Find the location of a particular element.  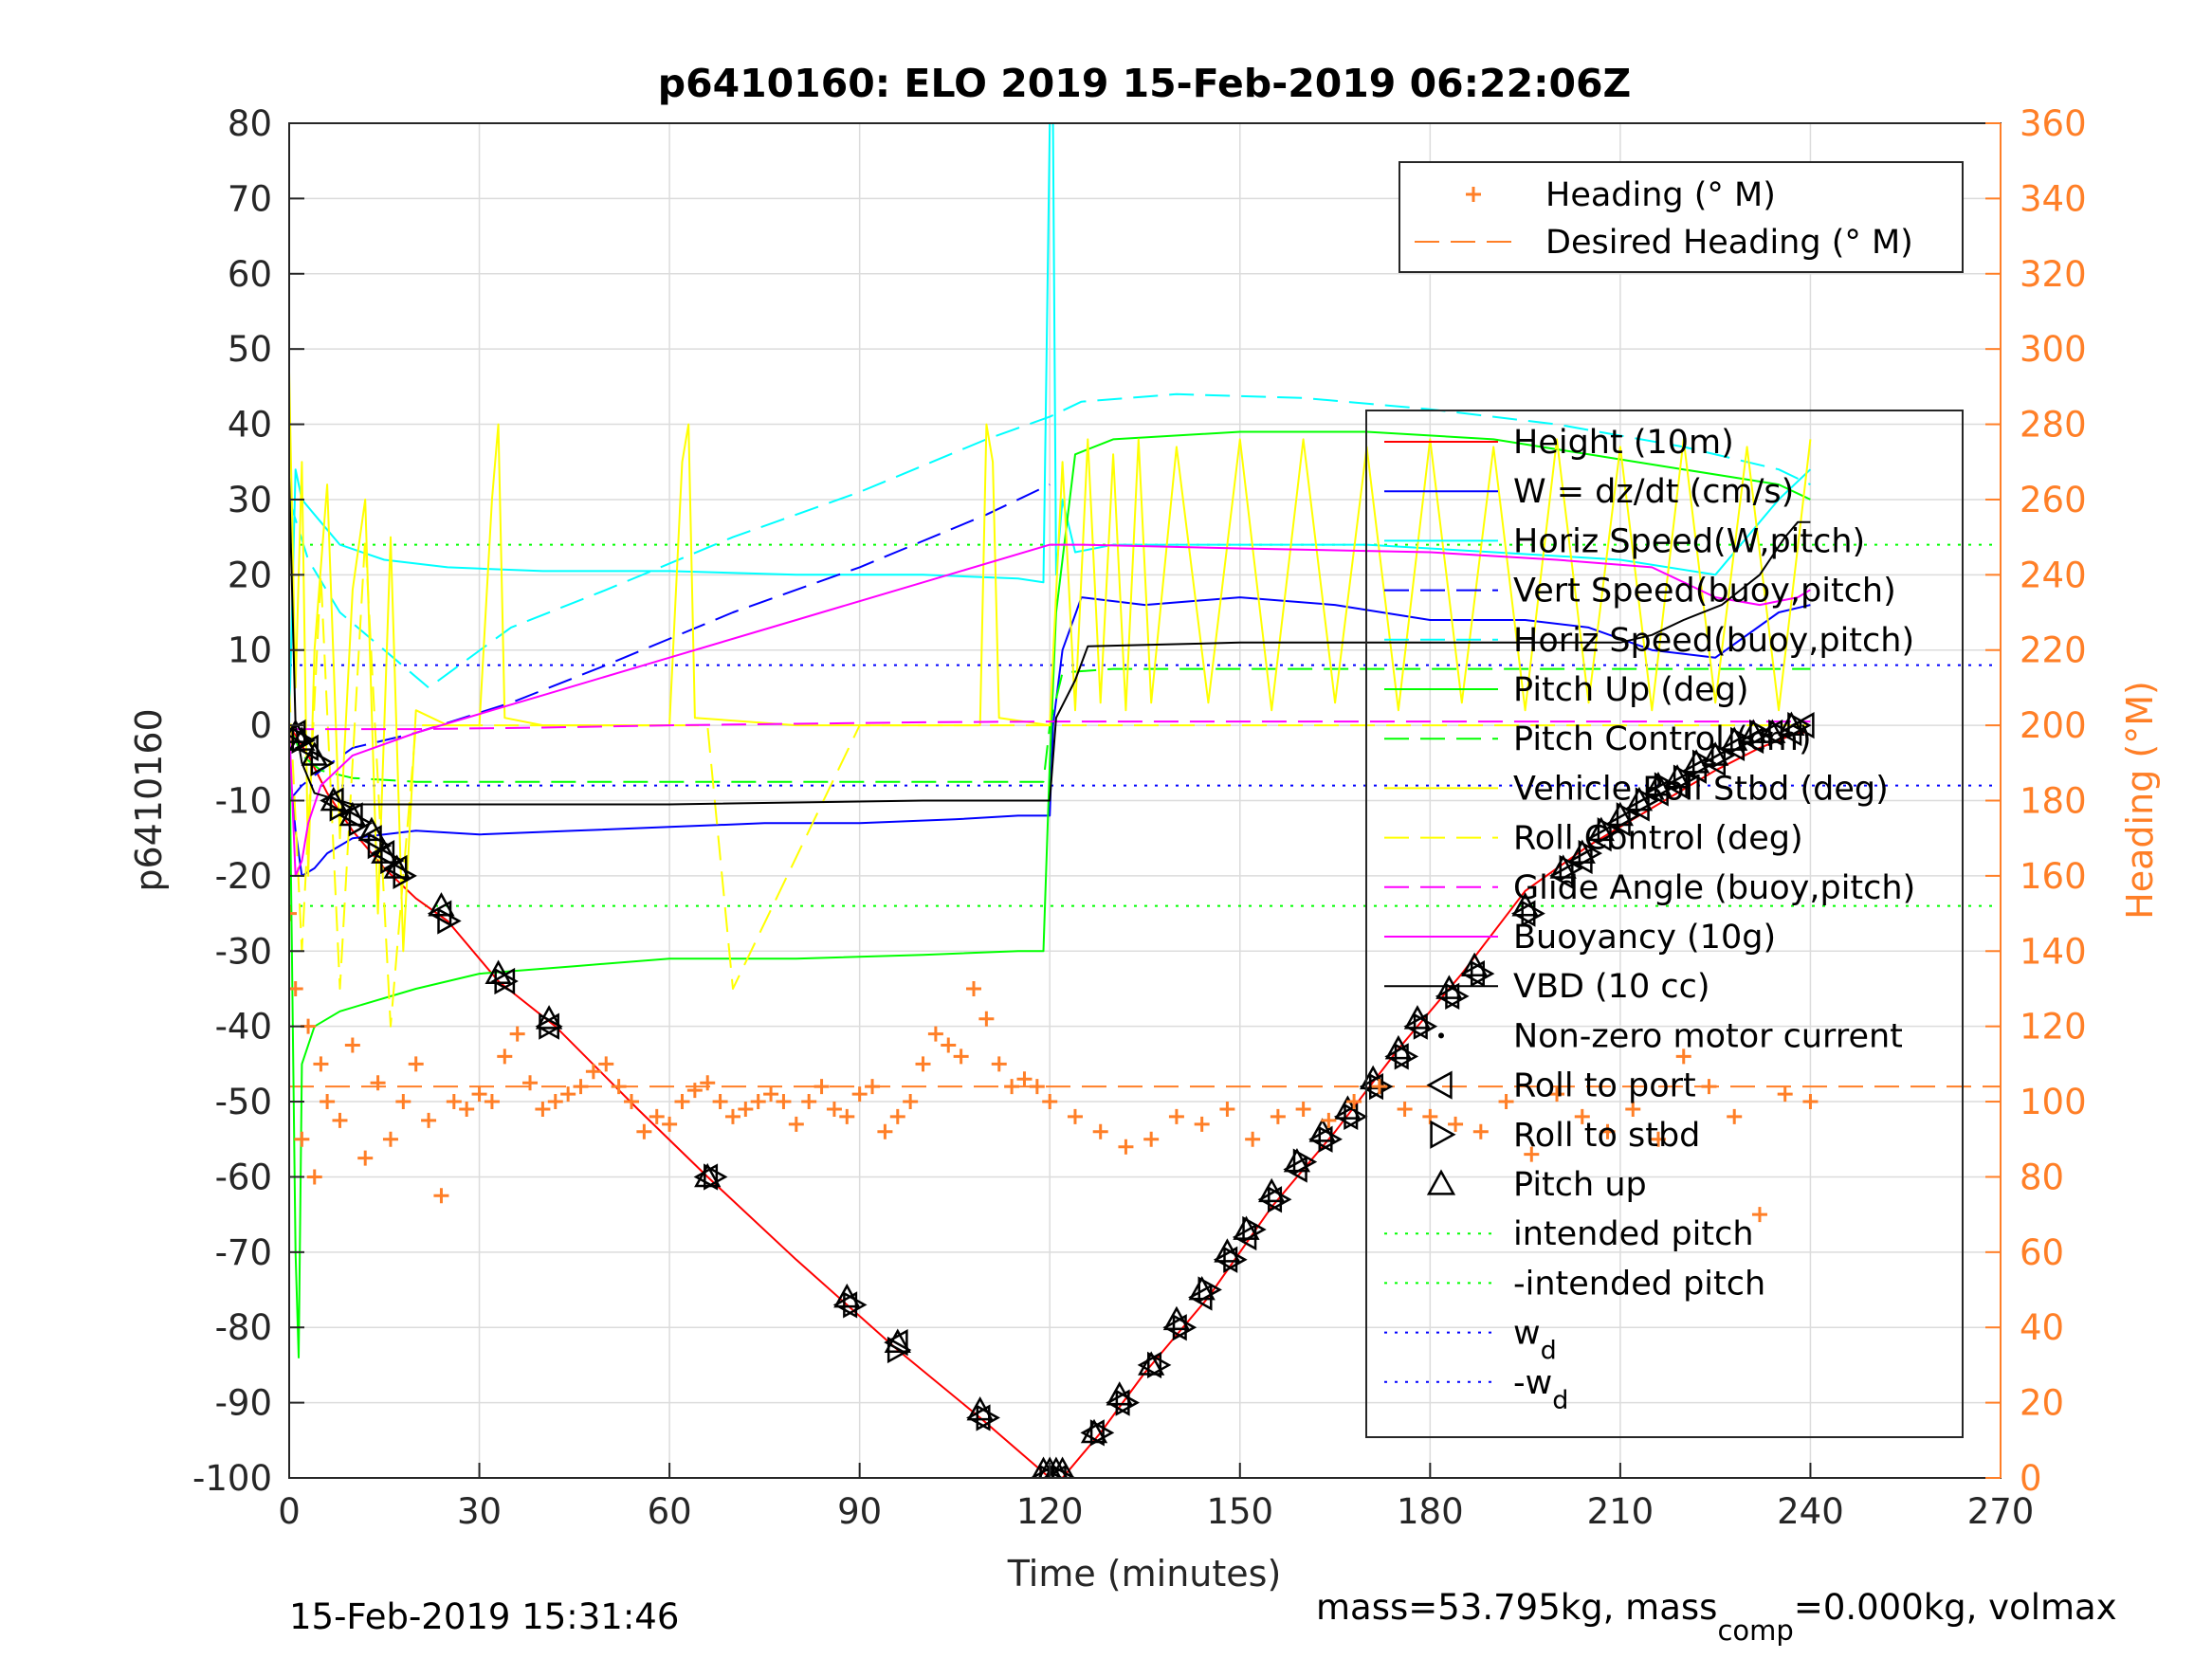

legend-label-main: Height (10m) is located at coordinates (1623, 443).